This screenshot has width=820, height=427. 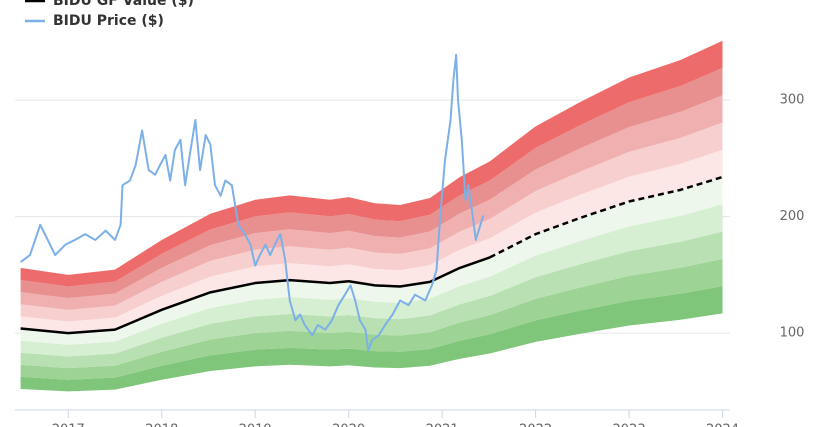 What do you see at coordinates (255, 425) in the screenshot?
I see `x-tick-label: 2019` at bounding box center [255, 425].